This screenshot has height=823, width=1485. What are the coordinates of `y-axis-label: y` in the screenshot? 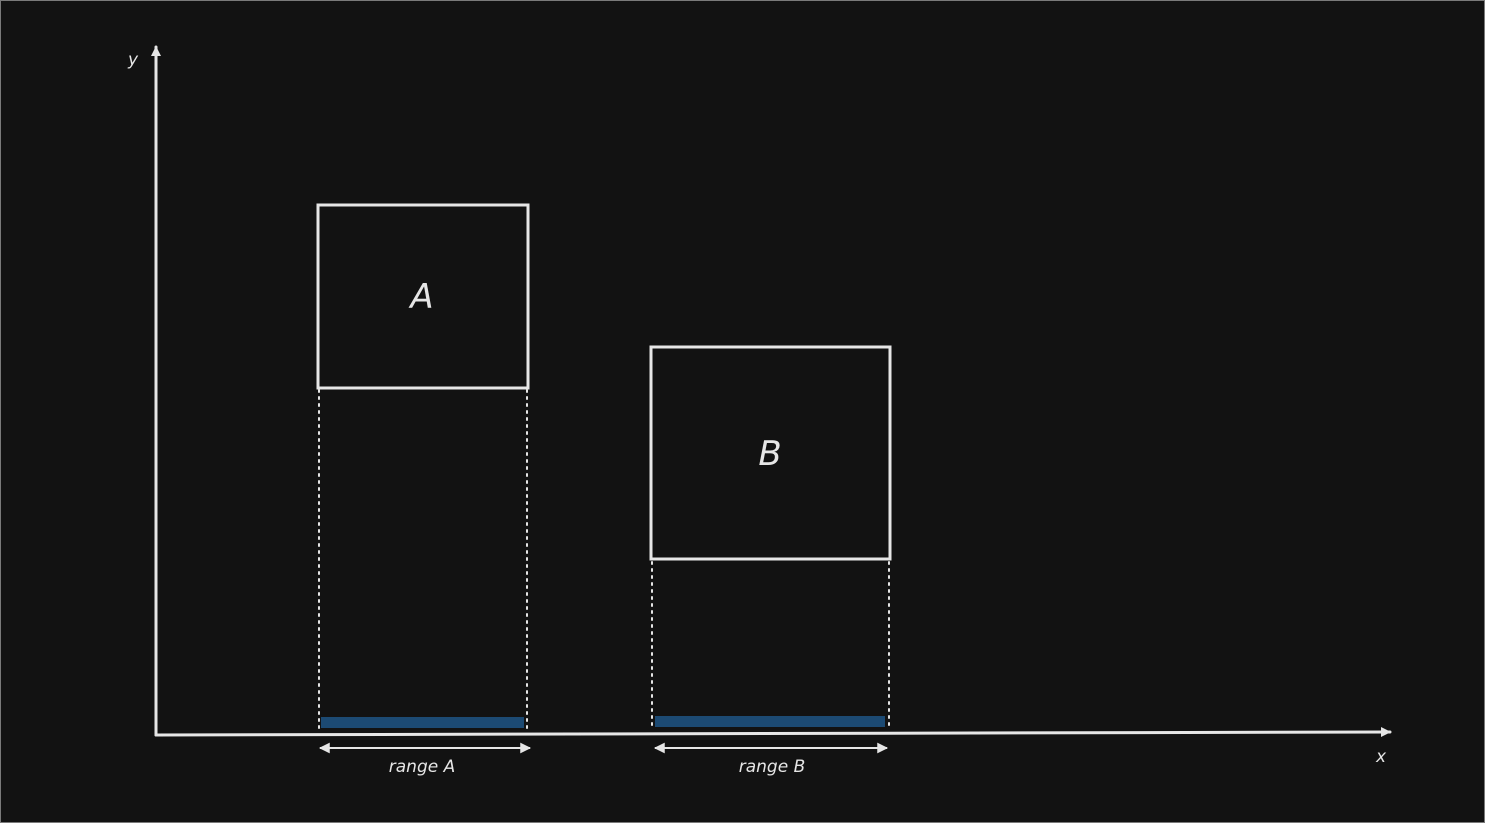 It's located at (133, 60).